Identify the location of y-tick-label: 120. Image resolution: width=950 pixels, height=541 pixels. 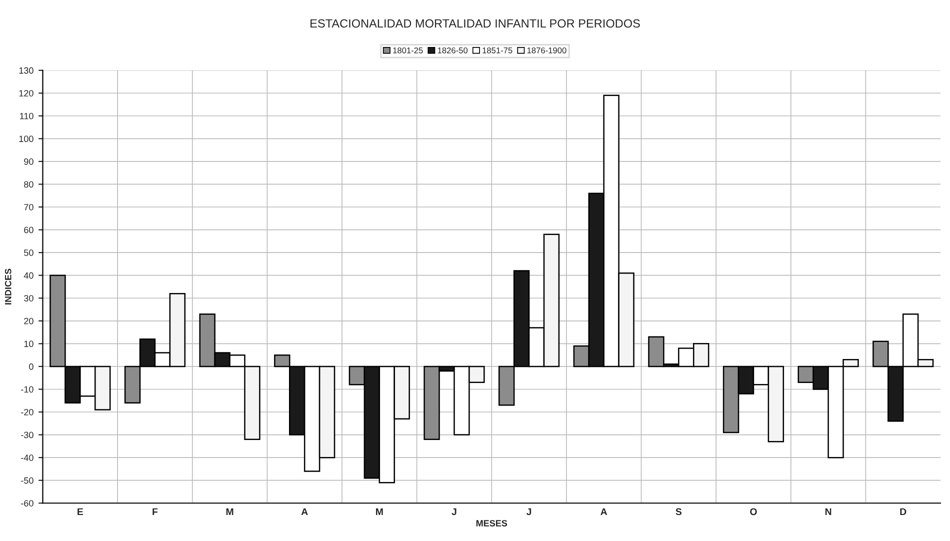
(26, 93).